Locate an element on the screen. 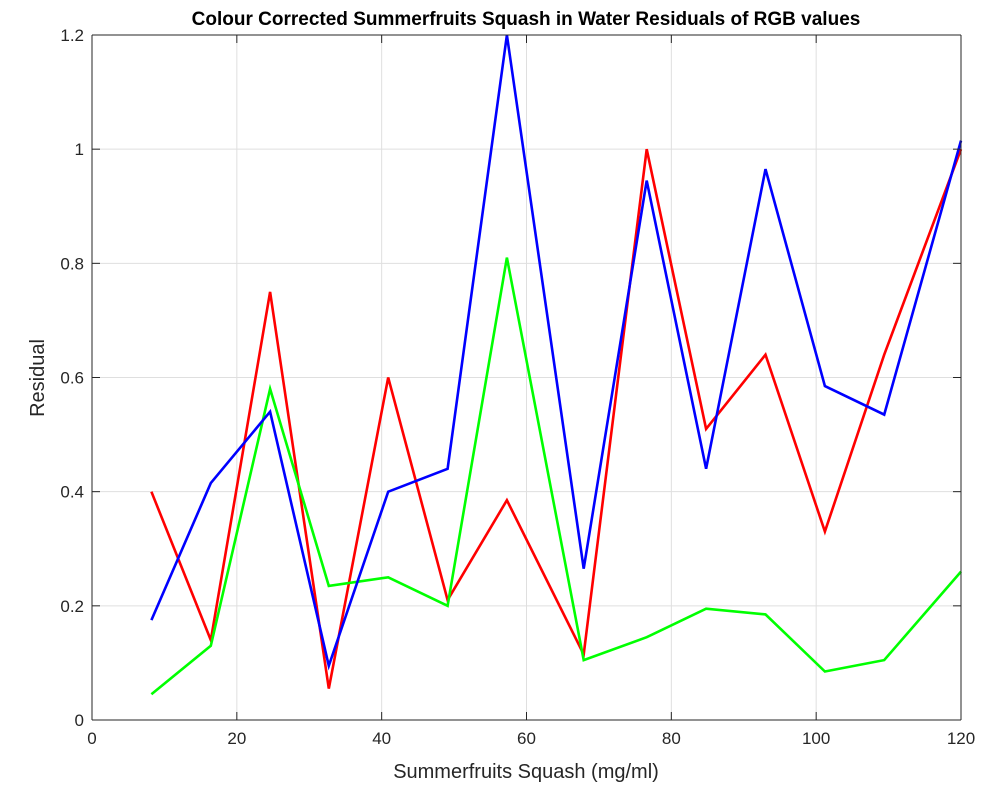 The height and width of the screenshot is (796, 1006). y-tick-label-6: 1.2 is located at coordinates (72, 35).